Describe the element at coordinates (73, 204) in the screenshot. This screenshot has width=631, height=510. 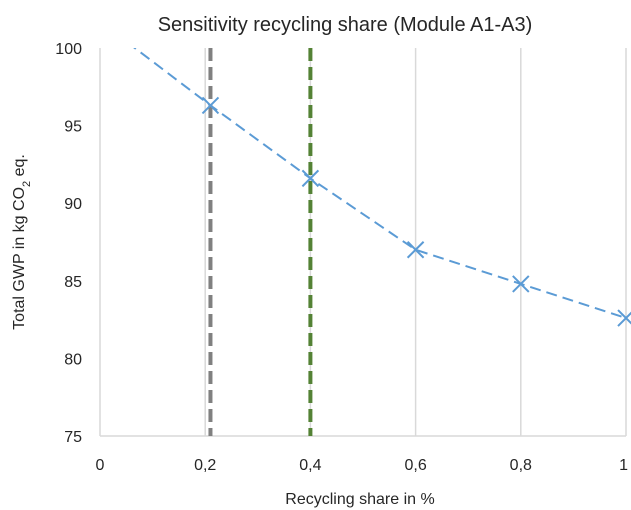
I see `y-tick-label-3: 90` at that location.